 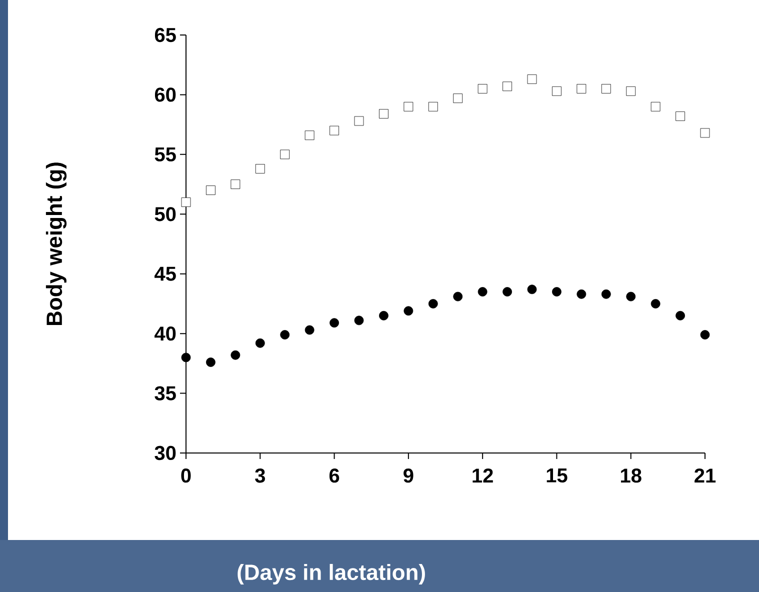 What do you see at coordinates (165, 333) in the screenshot?
I see `y-tick-label: 40` at bounding box center [165, 333].